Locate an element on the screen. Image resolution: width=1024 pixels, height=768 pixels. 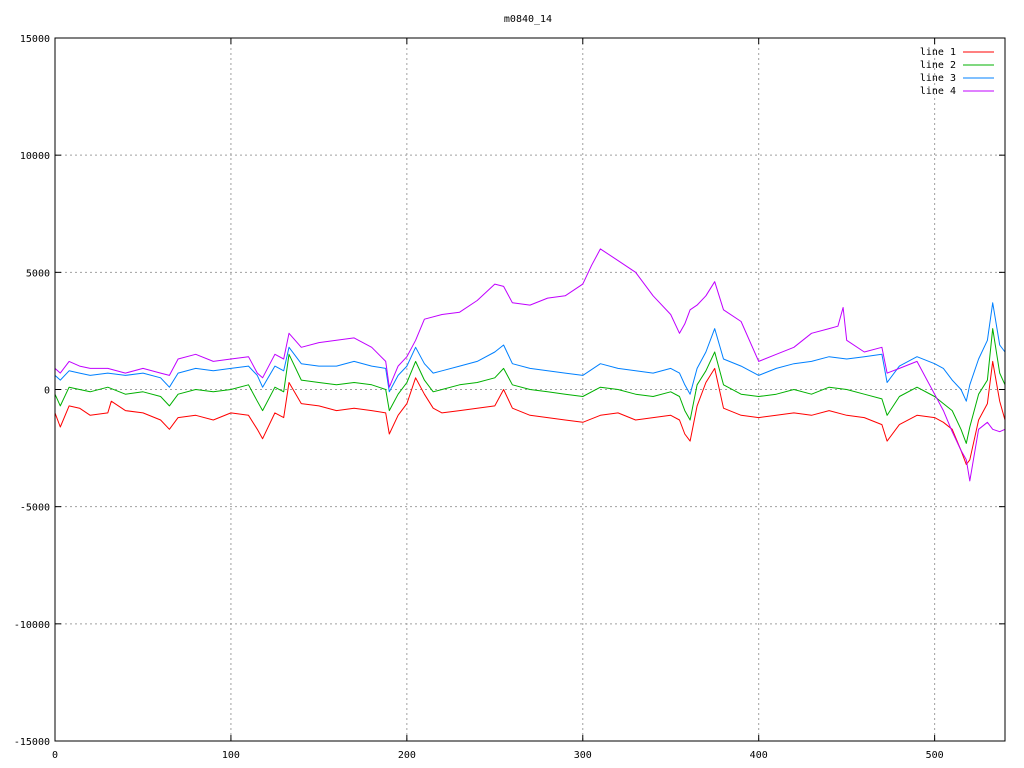
y-tick-label: -10000 is located at coordinates (32, 625).